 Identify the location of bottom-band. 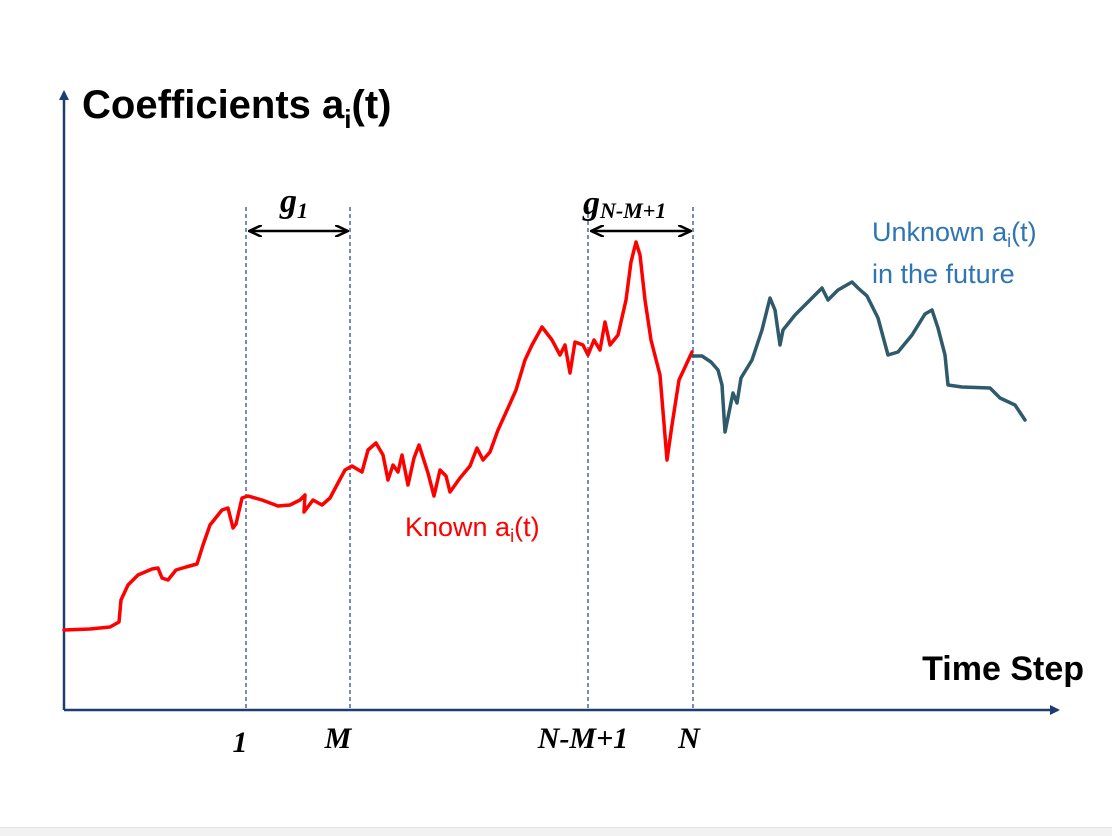
(556, 831).